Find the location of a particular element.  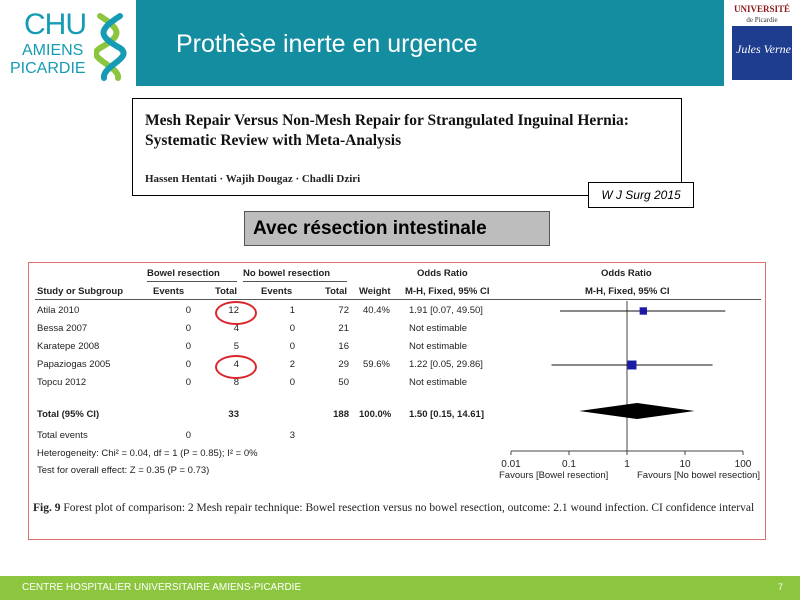

chu-logo-line2: AMIENS is located at coordinates (53, 50).